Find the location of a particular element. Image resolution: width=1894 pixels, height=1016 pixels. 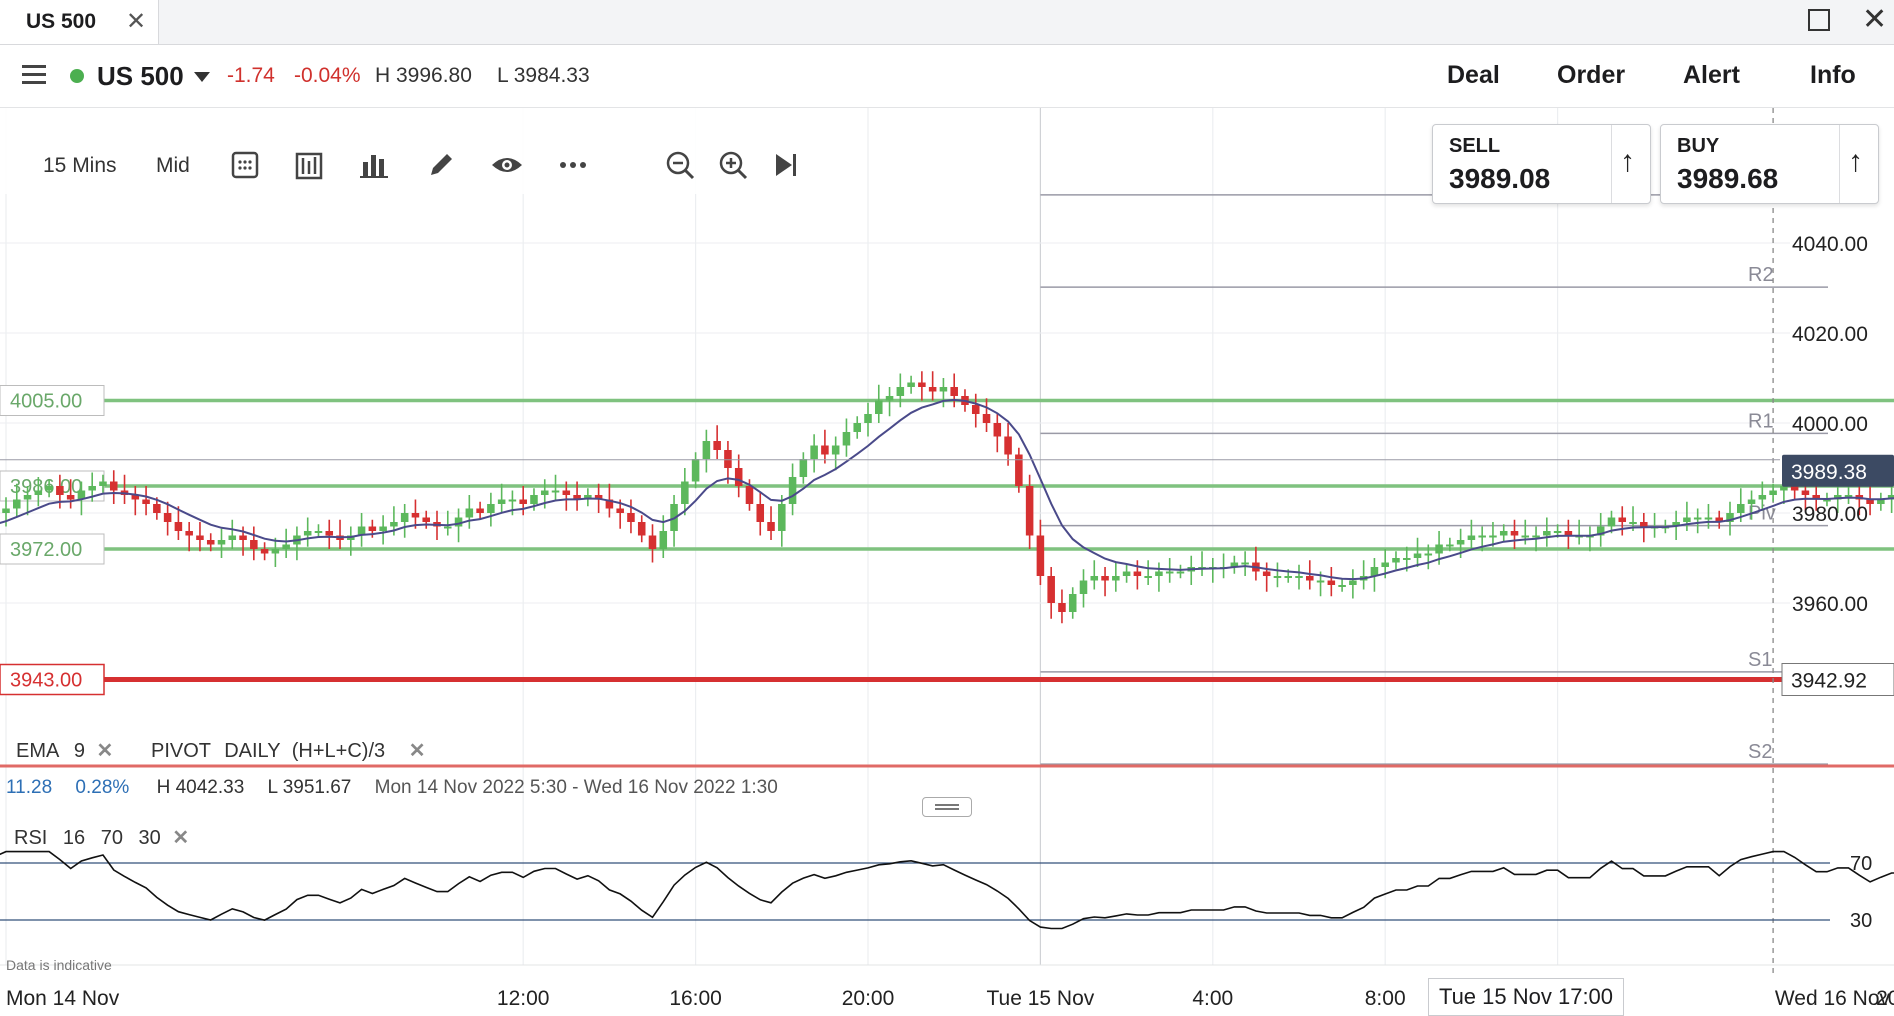

info-button: Info is located at coordinates (1833, 75).